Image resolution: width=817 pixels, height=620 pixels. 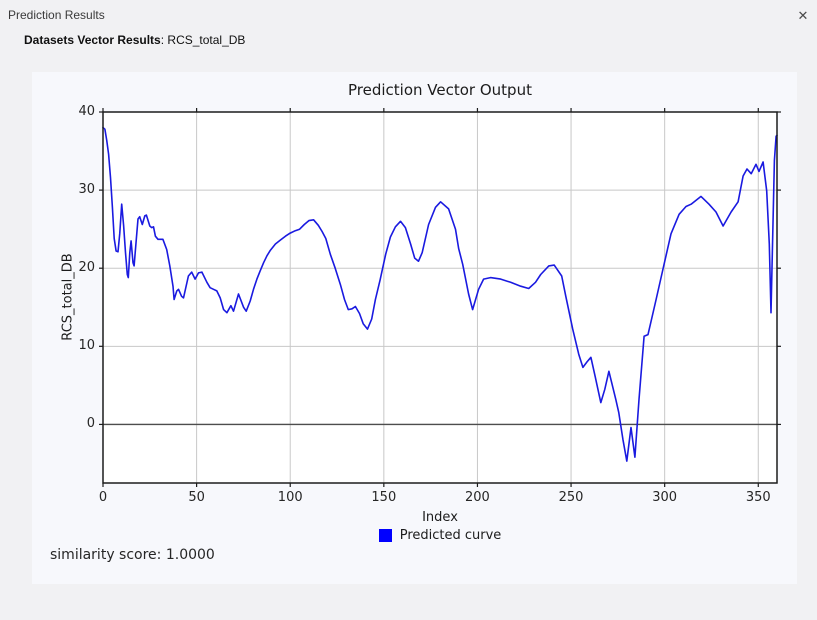 I want to click on y-tick-label: 30, so click(x=86, y=190).